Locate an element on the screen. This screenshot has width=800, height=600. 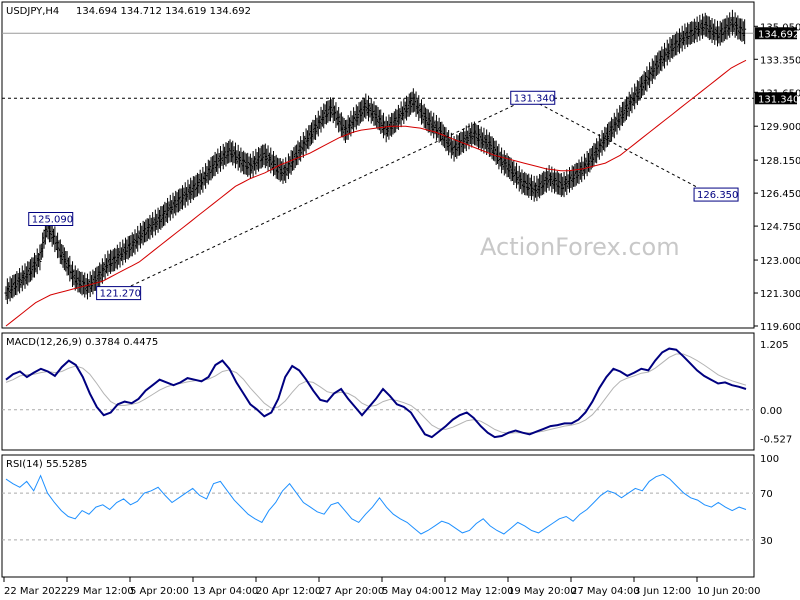
level-tag is located at coordinates (776, 98).